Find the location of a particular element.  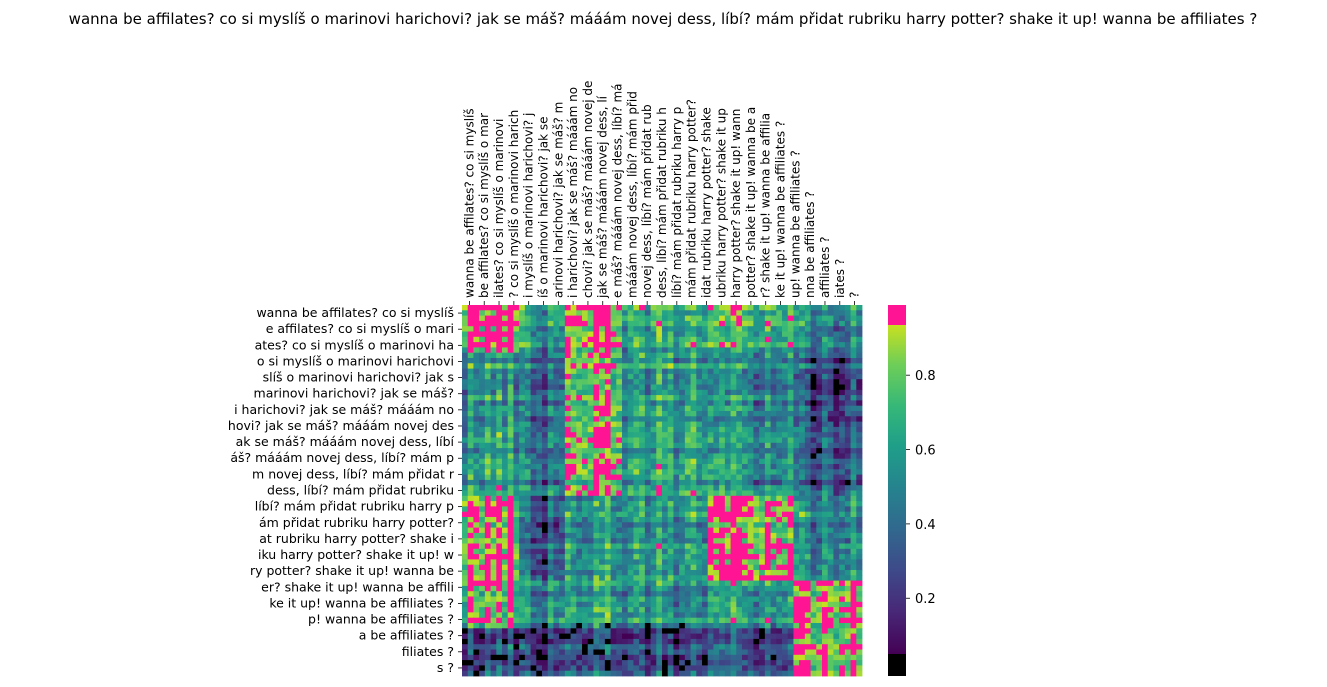

x-tick-label: jak se máš? mááám novej dess, lí is located at coordinates (603, 197).